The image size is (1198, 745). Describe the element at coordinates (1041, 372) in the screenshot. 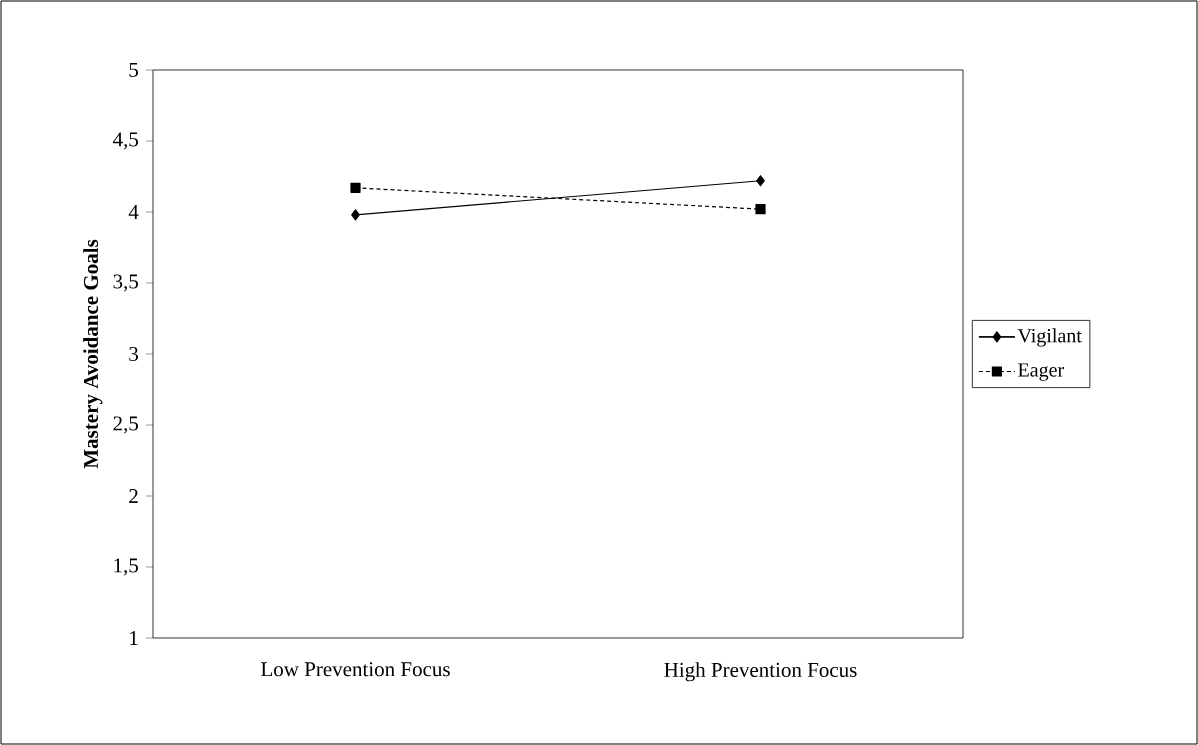

I see `legend-label: Eager` at that location.